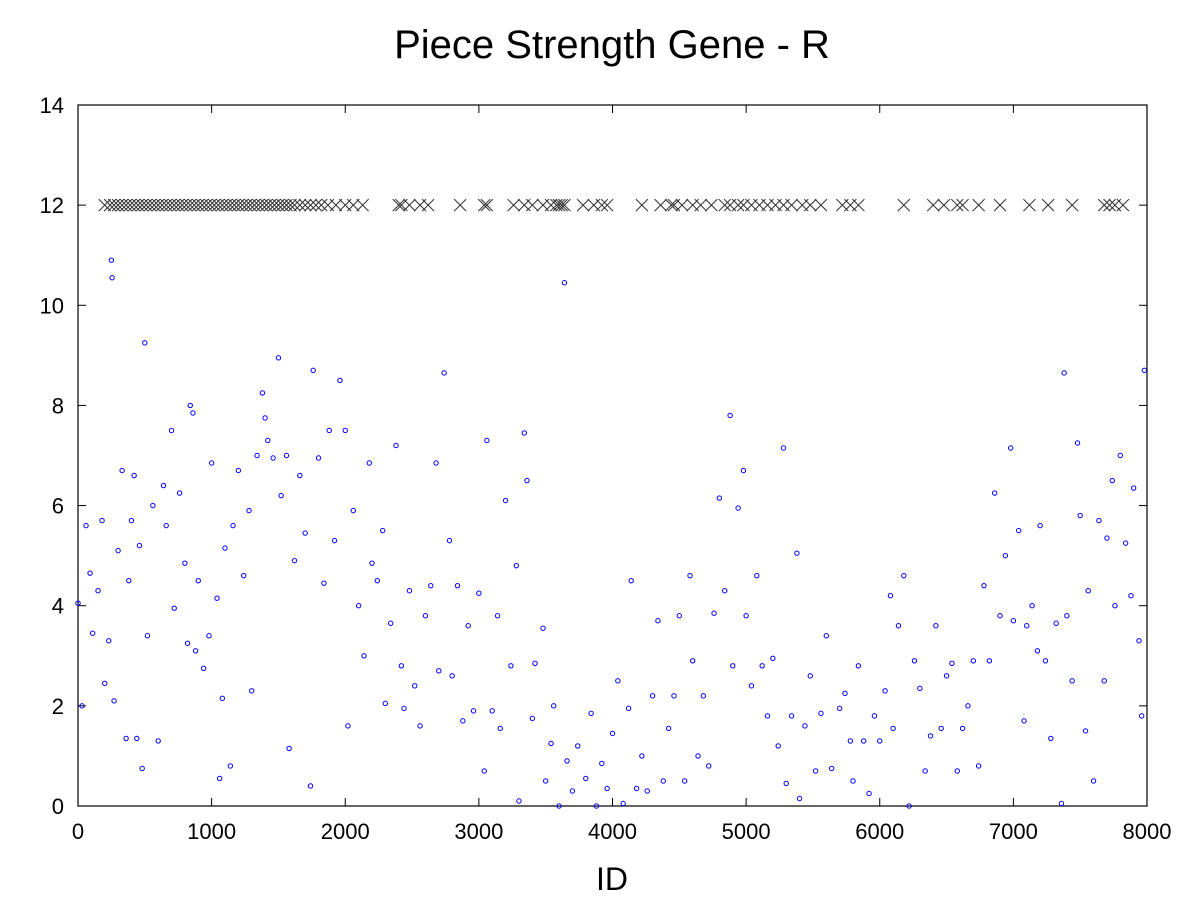 The image size is (1200, 900). What do you see at coordinates (746, 831) in the screenshot?
I see `x-tick-label: 5000` at bounding box center [746, 831].